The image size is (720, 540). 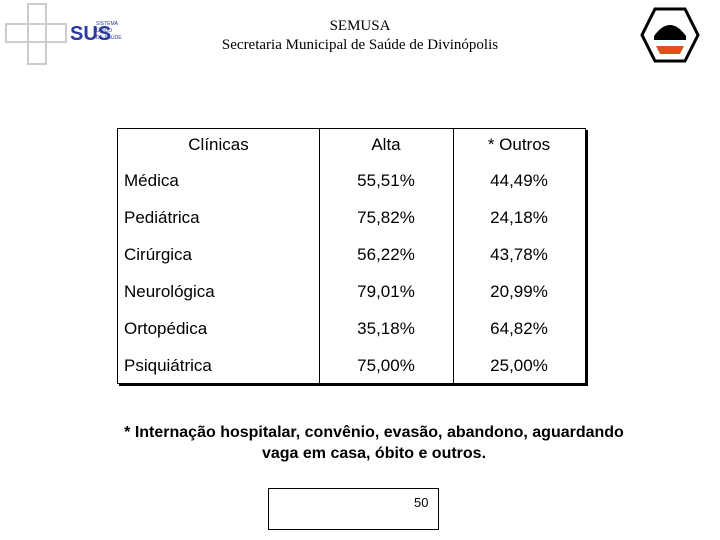 What do you see at coordinates (168, 365) in the screenshot?
I see `row-label: Psiquiátrica` at bounding box center [168, 365].